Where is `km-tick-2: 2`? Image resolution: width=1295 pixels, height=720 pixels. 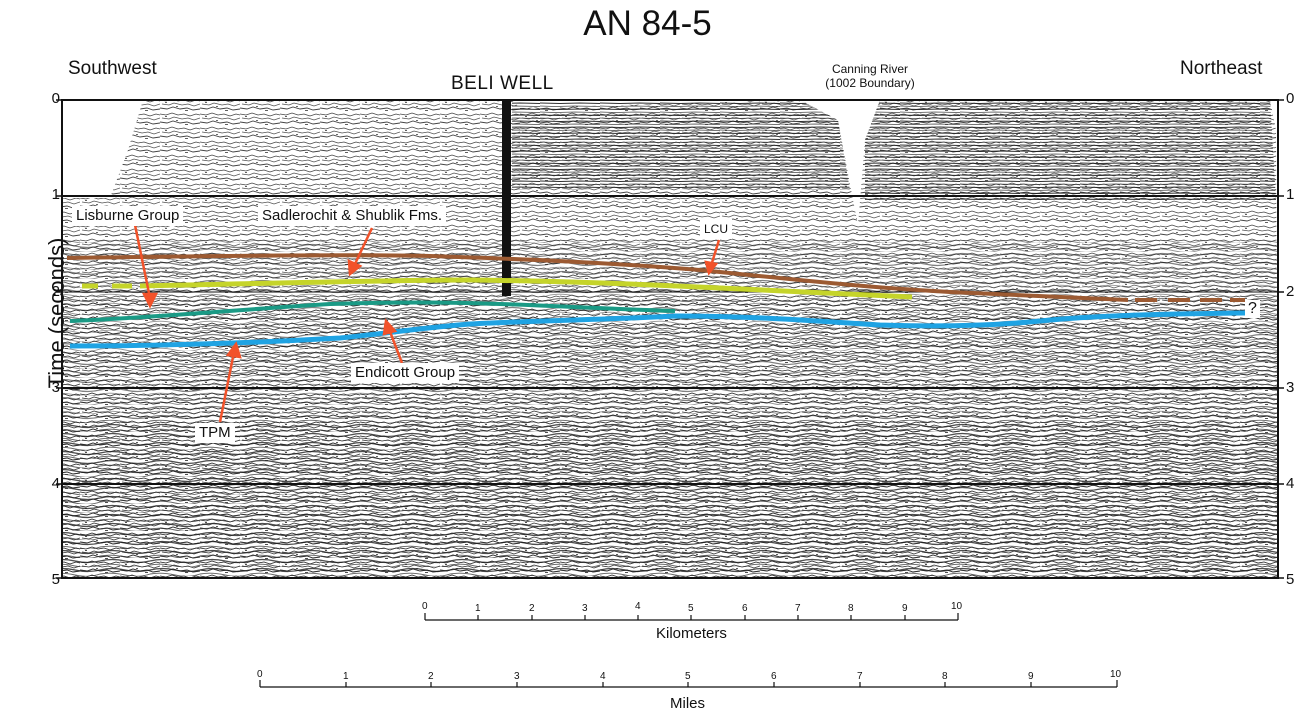 km-tick-2: 2 is located at coordinates (532, 608).